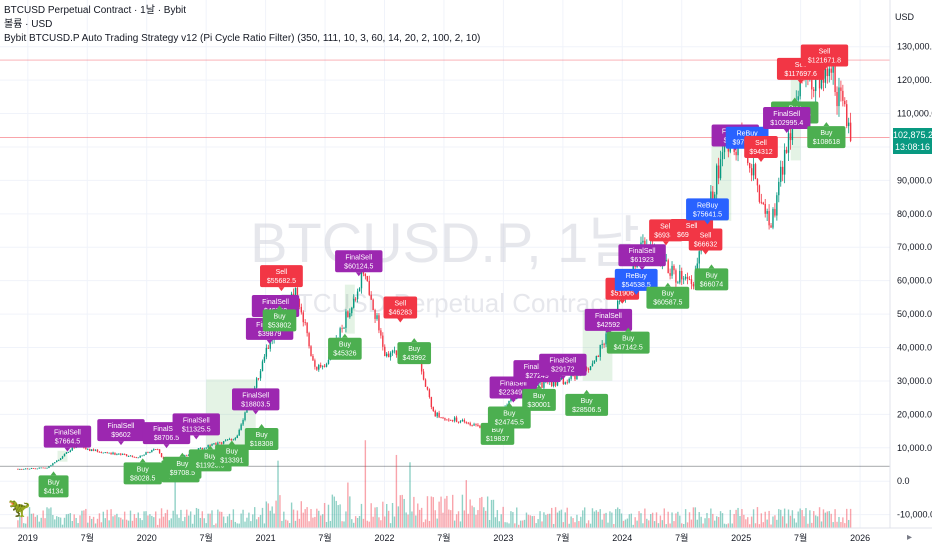 The width and height of the screenshot is (932, 555). I want to click on signal-buy: Buy $24745.5, so click(509, 415).